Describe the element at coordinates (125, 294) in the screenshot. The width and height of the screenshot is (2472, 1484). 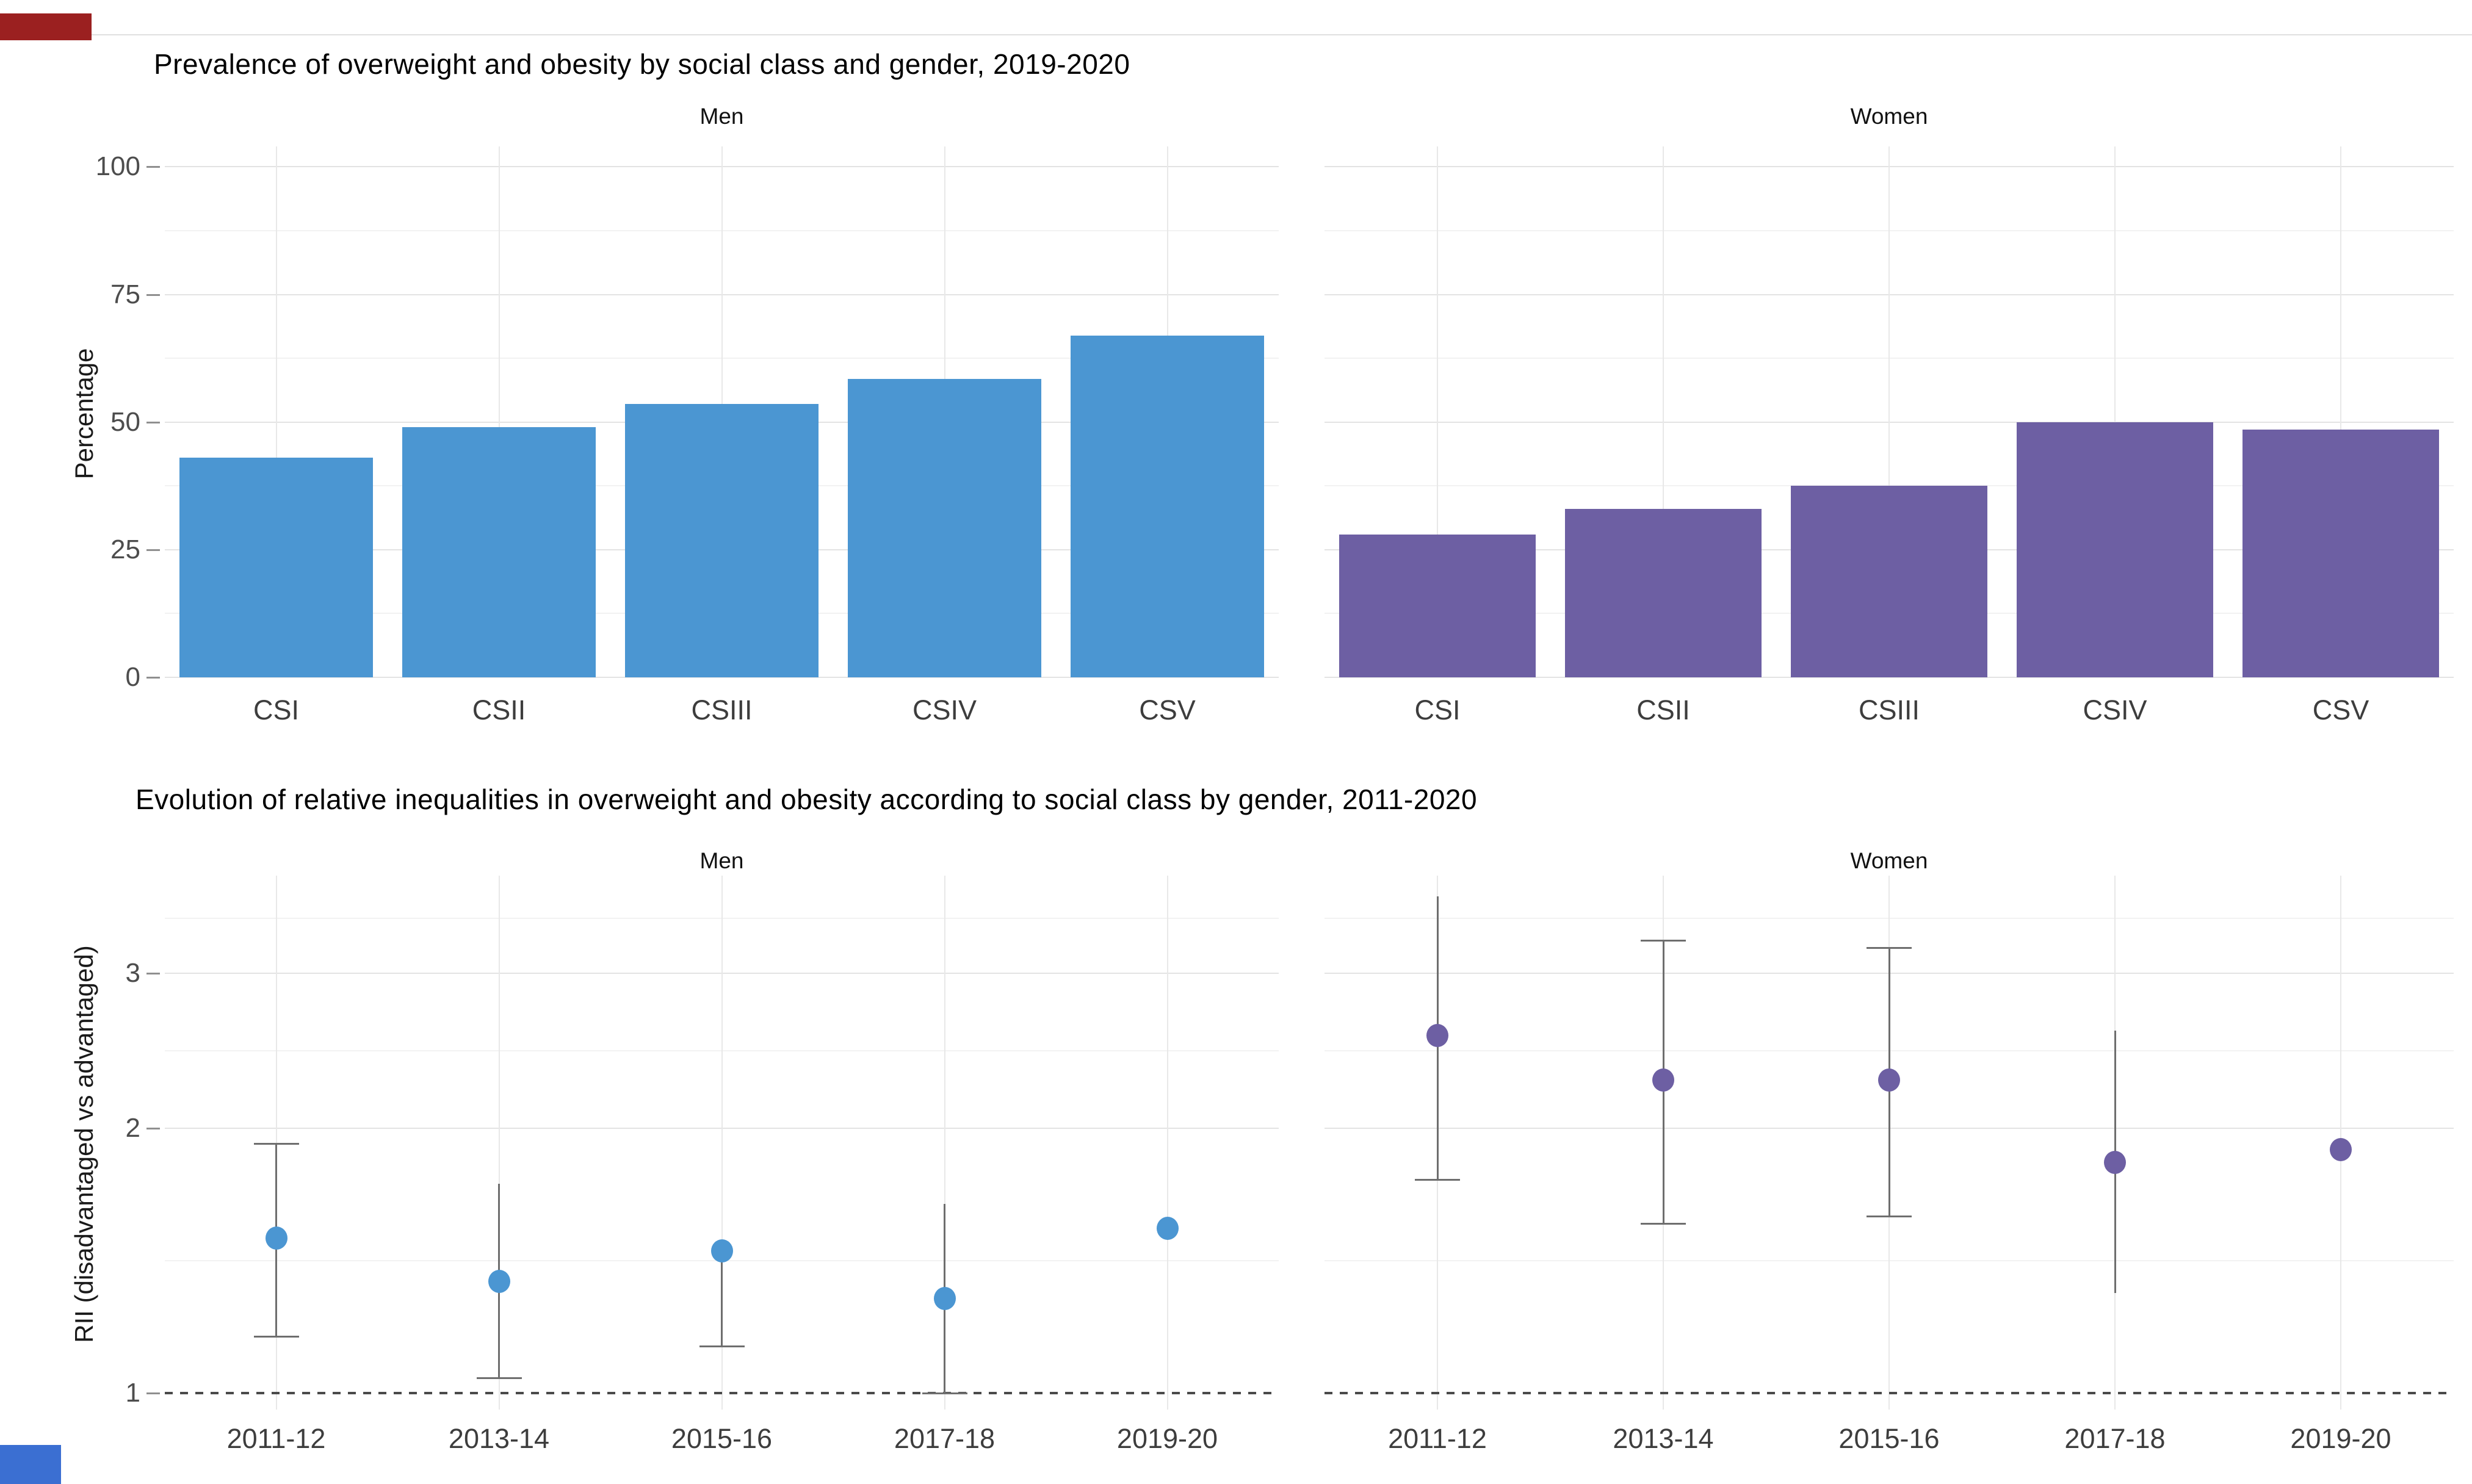
I see `y-tick-label: 75` at that location.